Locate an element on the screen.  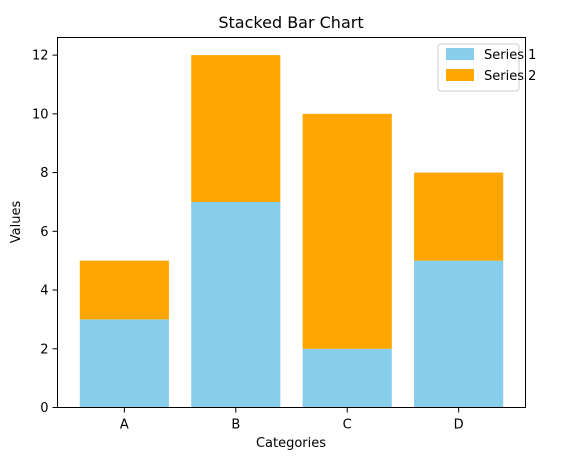
y-tick-label: 10 is located at coordinates (40, 114).